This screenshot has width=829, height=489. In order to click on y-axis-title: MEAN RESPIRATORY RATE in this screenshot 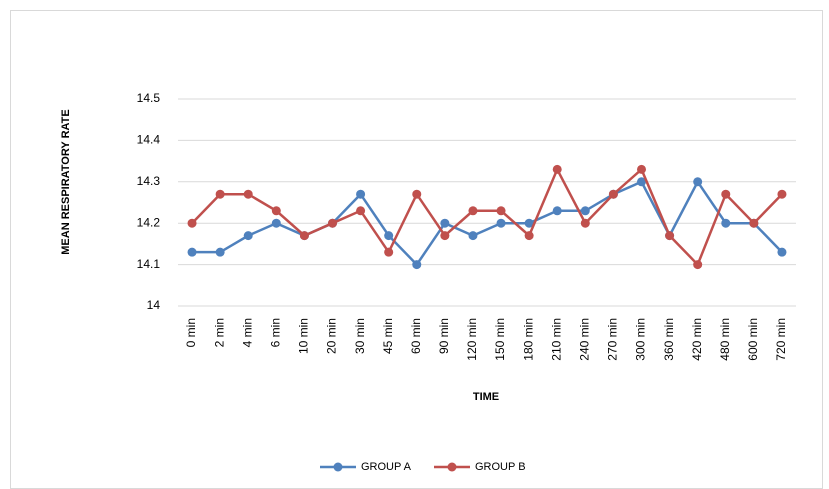, I will do `click(66, 181)`.